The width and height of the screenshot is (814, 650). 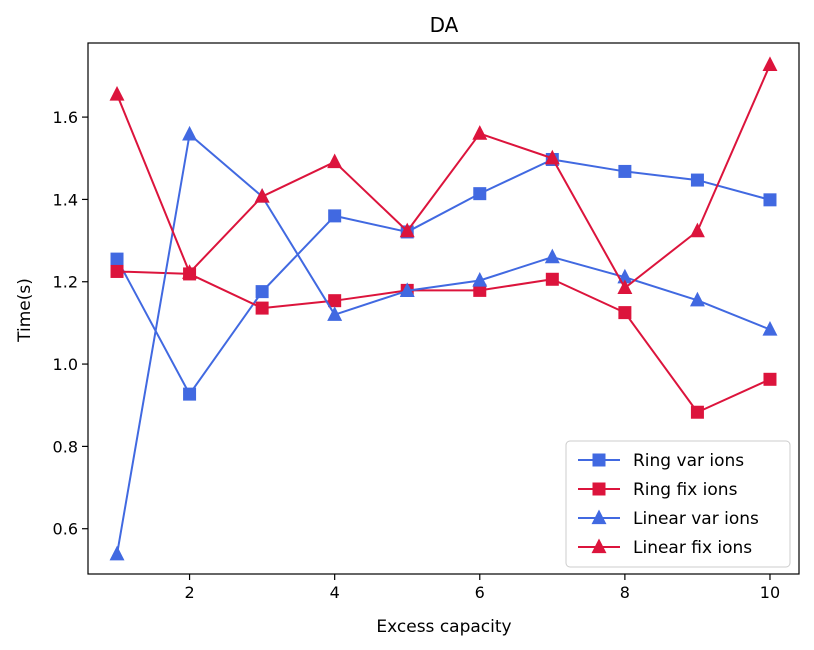 I want to click on x-tick-label: 2, so click(x=189, y=592).